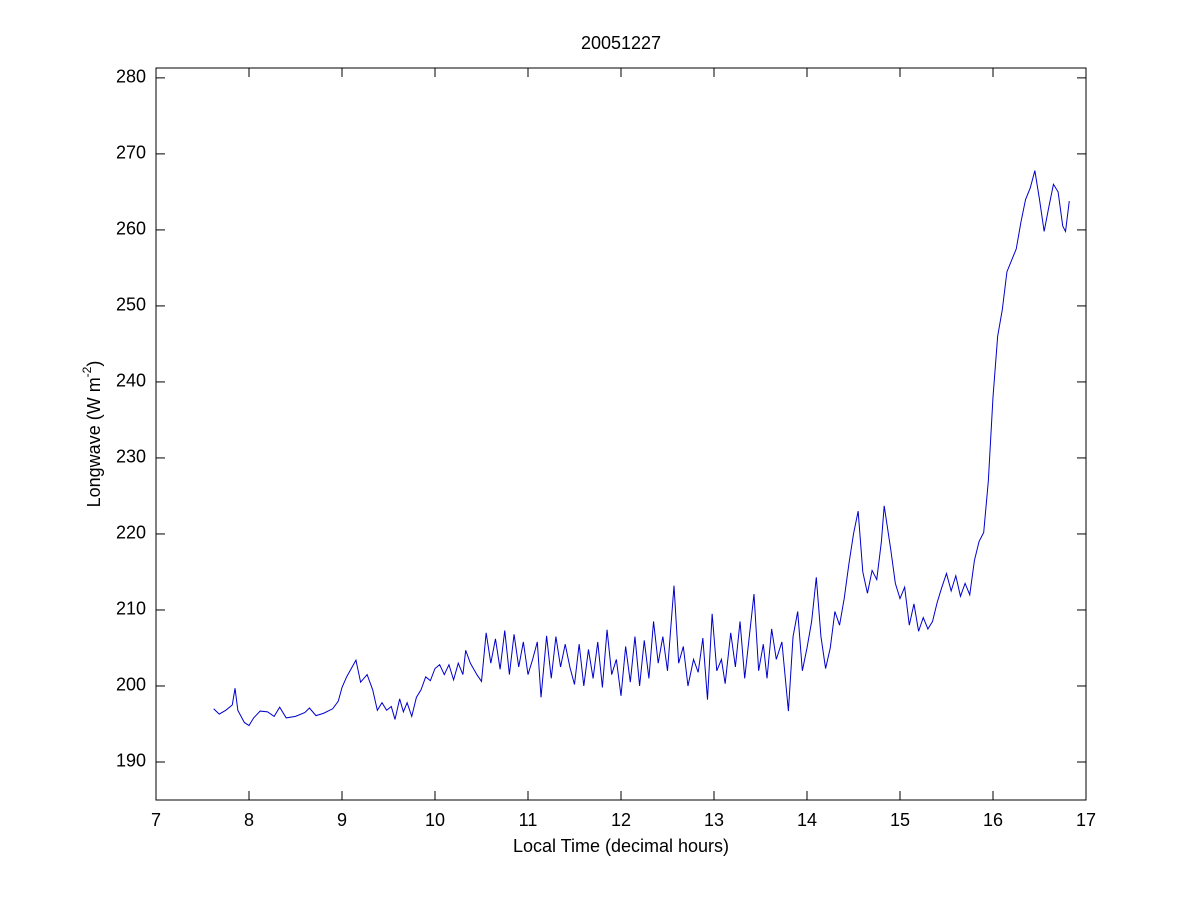  I want to click on x-tick-label: 9, so click(342, 820).